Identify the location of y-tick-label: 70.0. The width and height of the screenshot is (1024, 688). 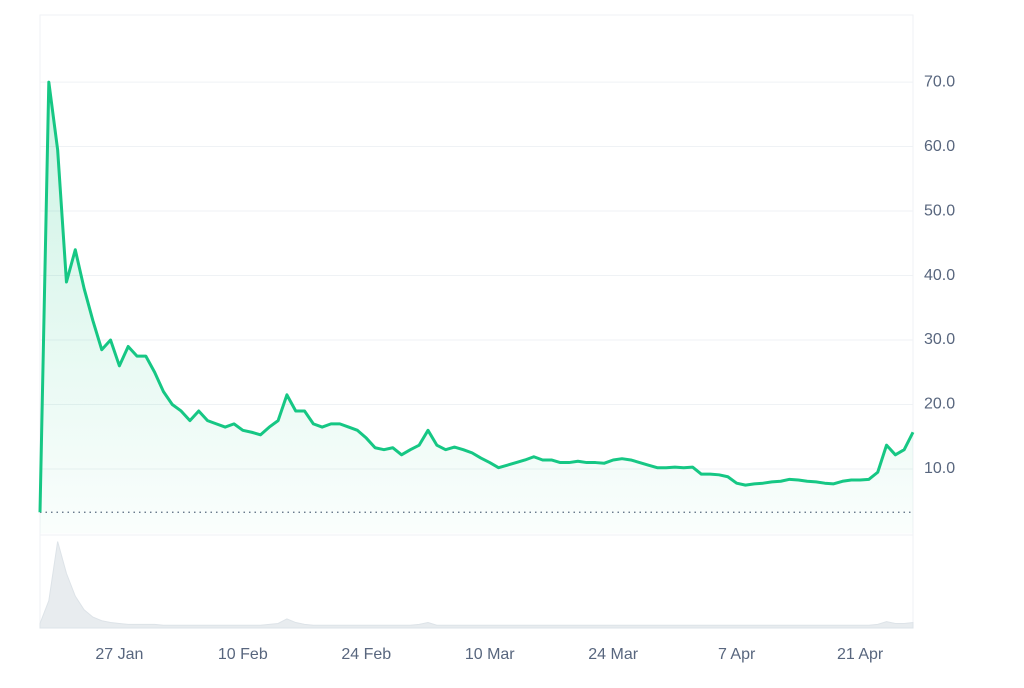
(939, 81).